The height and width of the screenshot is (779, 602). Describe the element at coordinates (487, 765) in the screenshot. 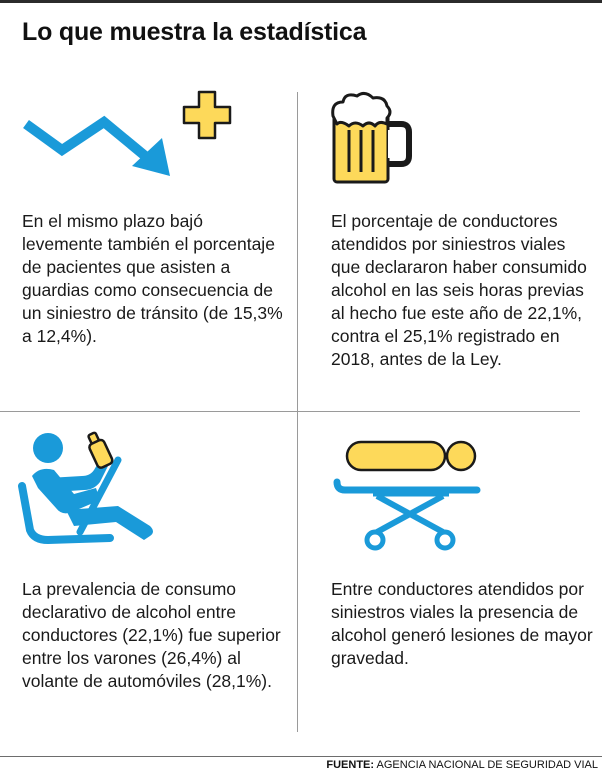

I see `source-name: AGENCIA NACIONAL DE SEGURIDAD VIAL` at that location.